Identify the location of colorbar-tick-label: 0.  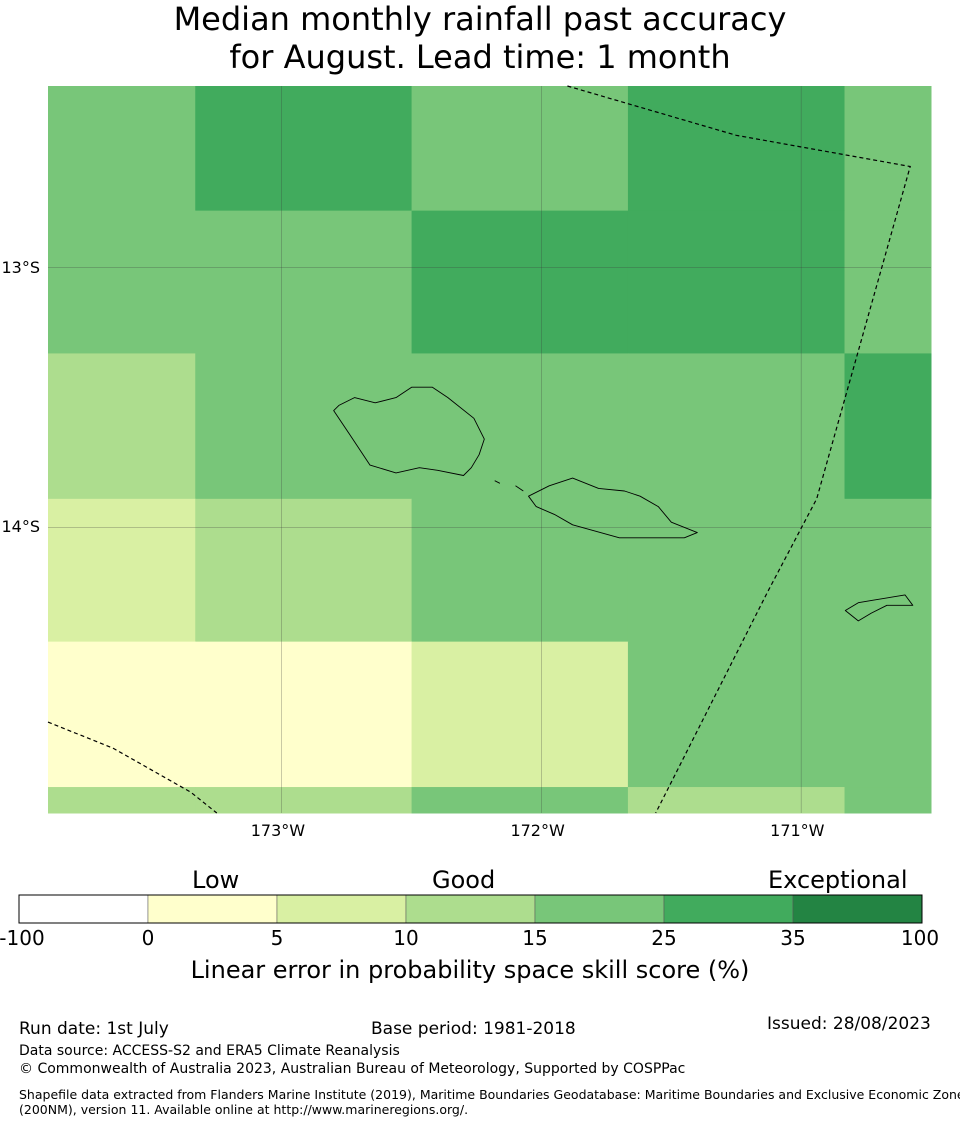
(148, 938).